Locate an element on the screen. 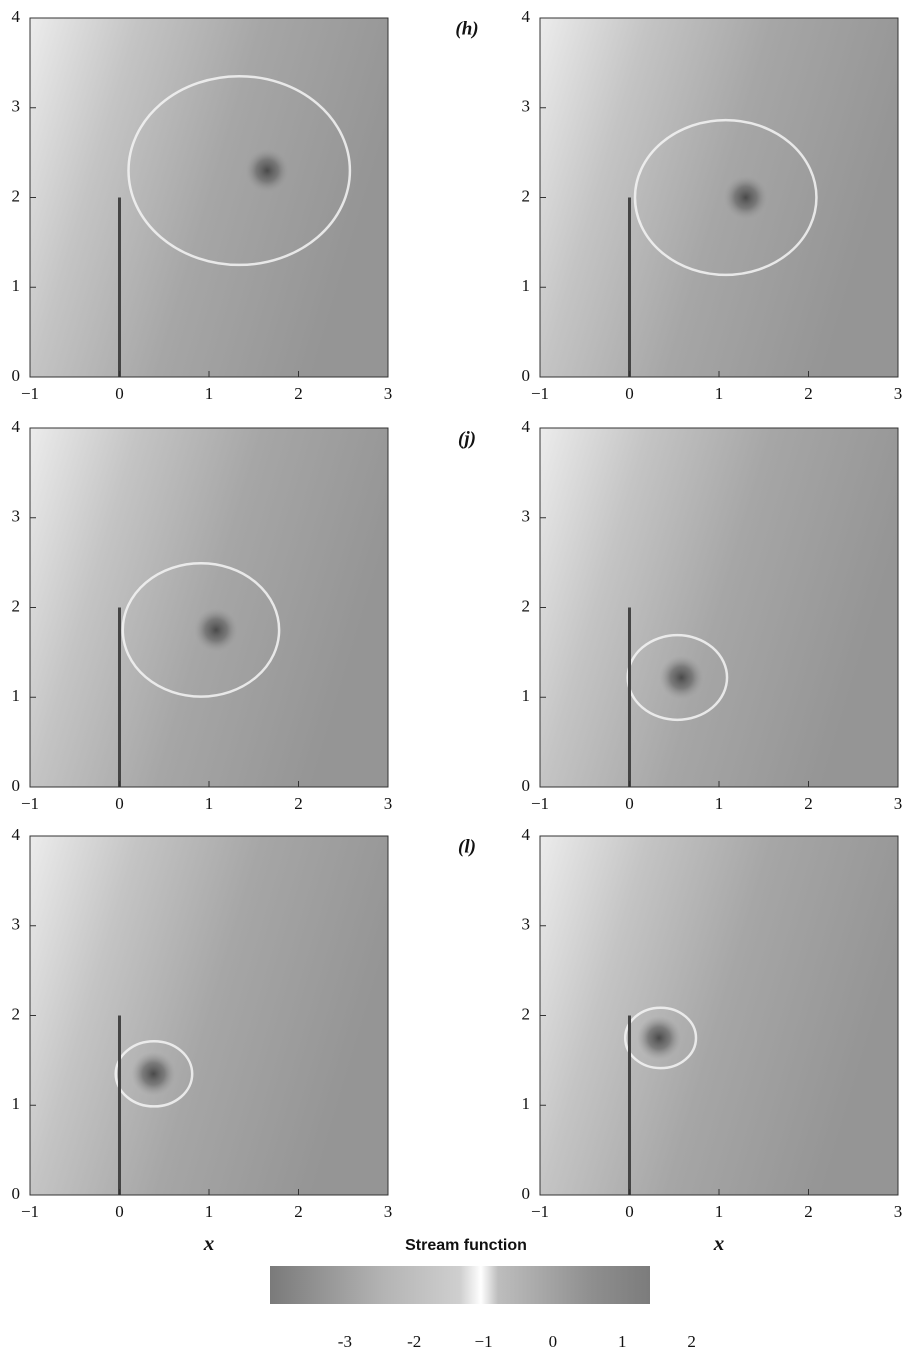 This screenshot has width=906, height=1355. colorbar is located at coordinates (460, 1285).